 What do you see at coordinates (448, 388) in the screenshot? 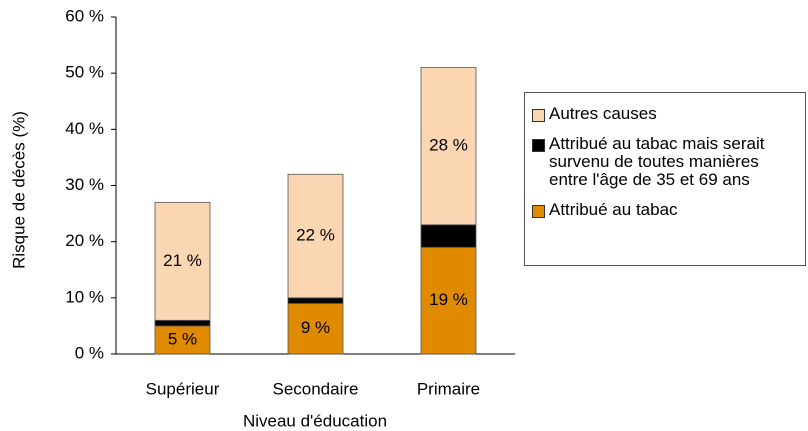
I see `x-tick-label: Primaire` at bounding box center [448, 388].